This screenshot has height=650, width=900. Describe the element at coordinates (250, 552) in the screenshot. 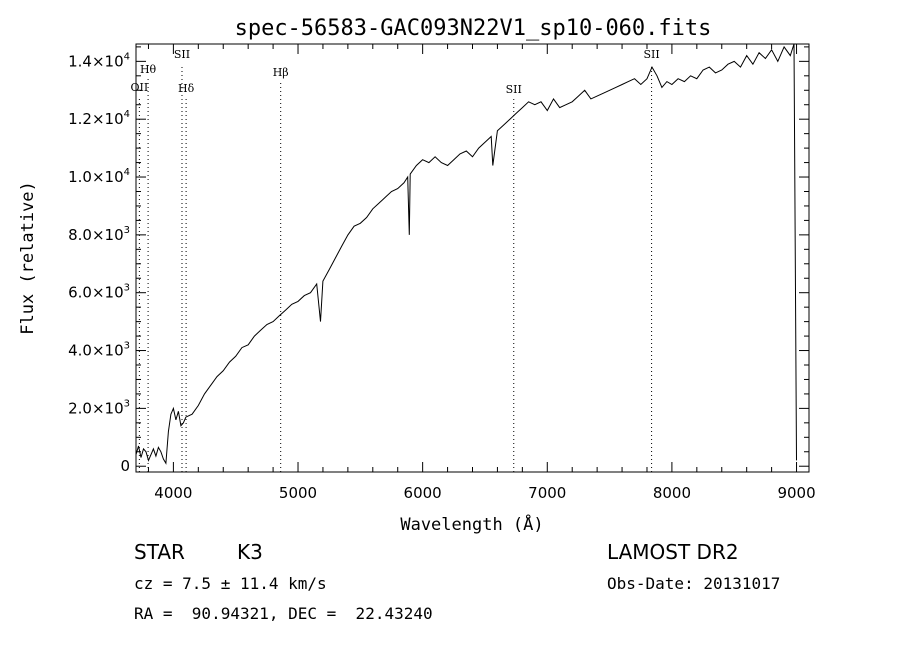

I see `object-subclass: K3` at that location.